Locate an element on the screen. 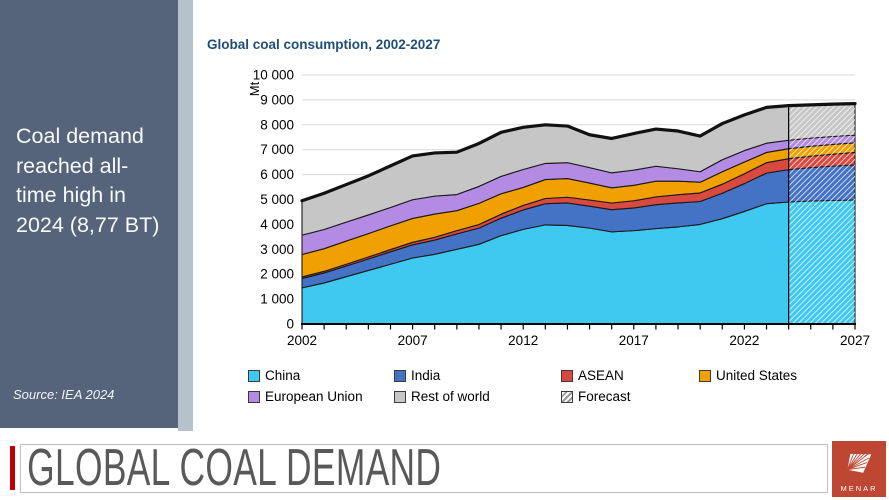 The image size is (889, 500). menar-logo: MENAR is located at coordinates (859, 469).